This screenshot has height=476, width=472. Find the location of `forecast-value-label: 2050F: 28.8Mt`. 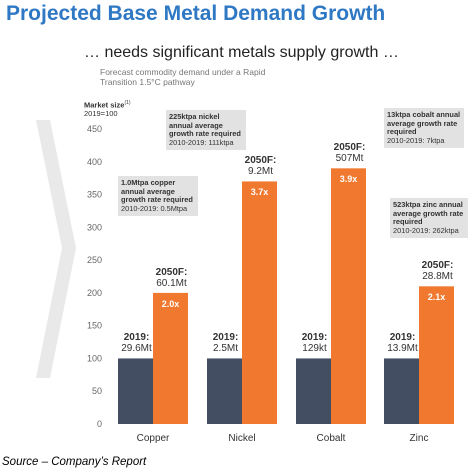

forecast-value-label: 2050F: 28.8Mt is located at coordinates (437, 271).